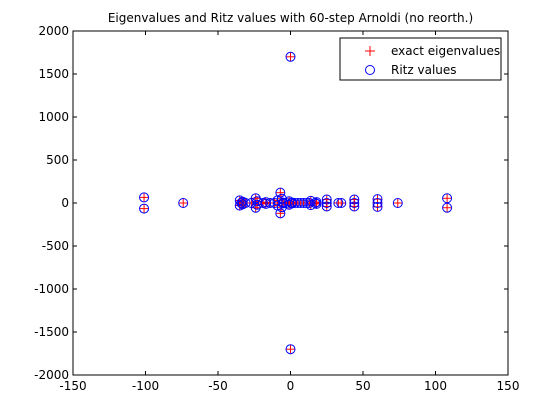 The height and width of the screenshot is (420, 560). I want to click on circle-marker-icon, so click(370, 70).